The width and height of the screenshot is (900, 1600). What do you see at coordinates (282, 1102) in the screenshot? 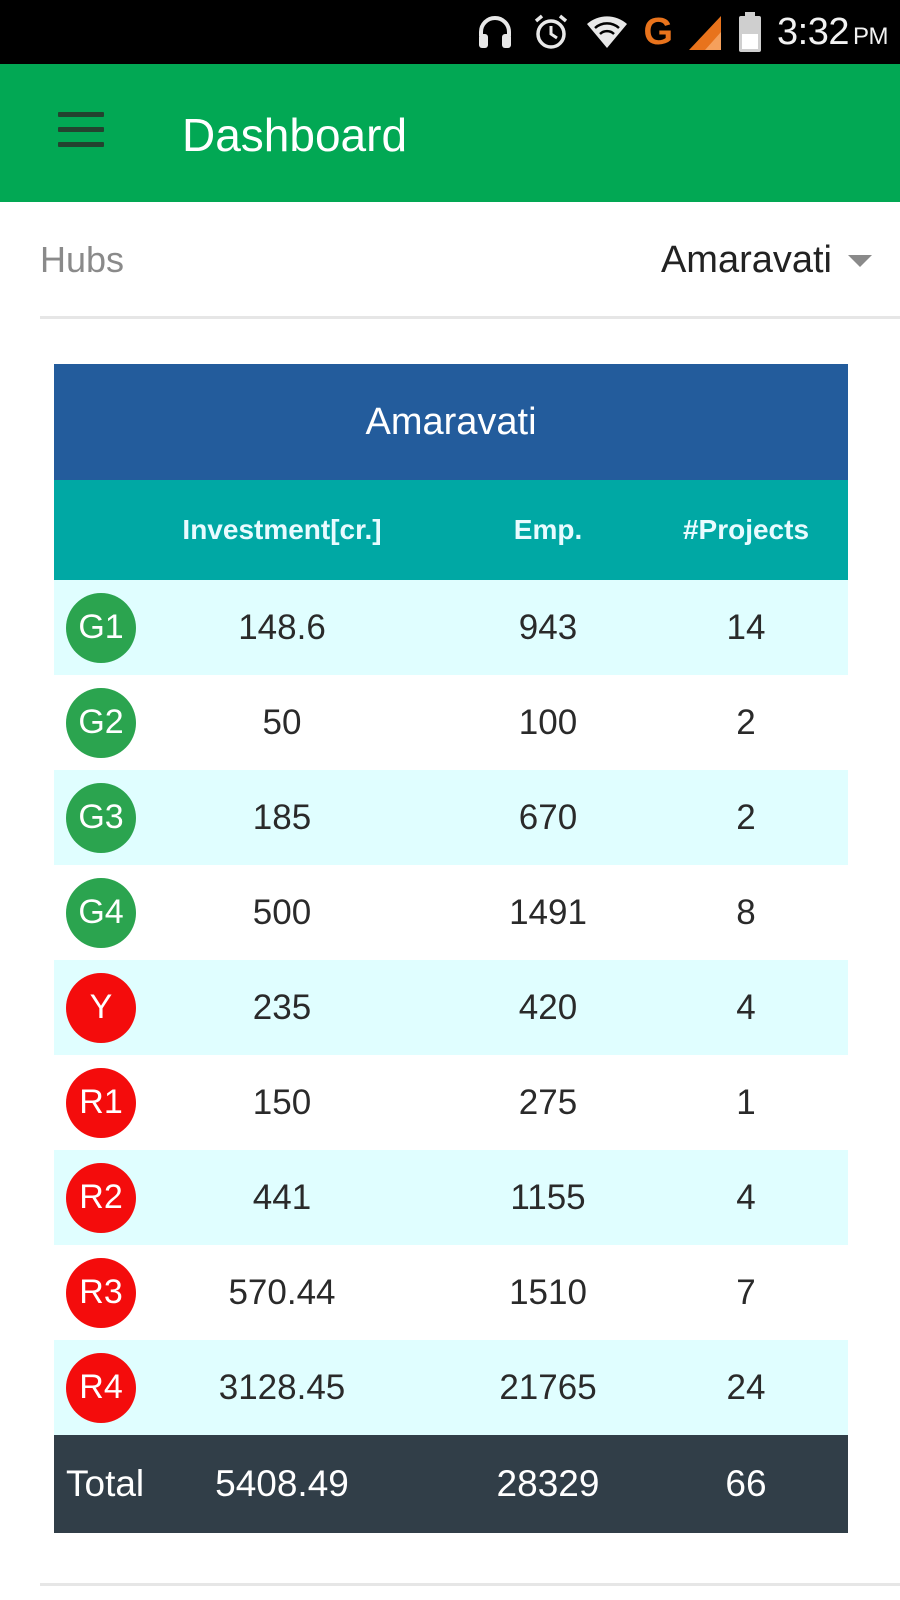
I see `cell-investment: 150` at bounding box center [282, 1102].